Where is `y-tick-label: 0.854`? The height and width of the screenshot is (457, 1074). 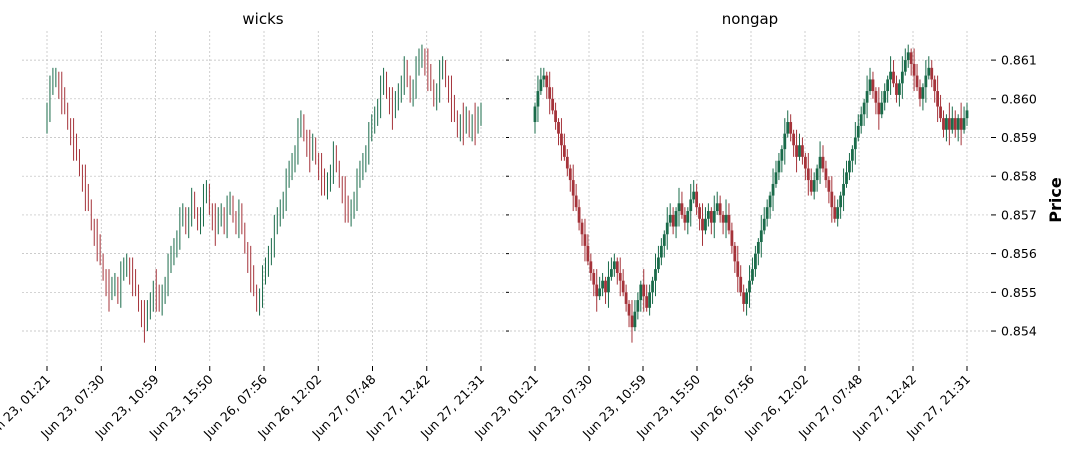
y-tick-label: 0.854 is located at coordinates (1019, 331).